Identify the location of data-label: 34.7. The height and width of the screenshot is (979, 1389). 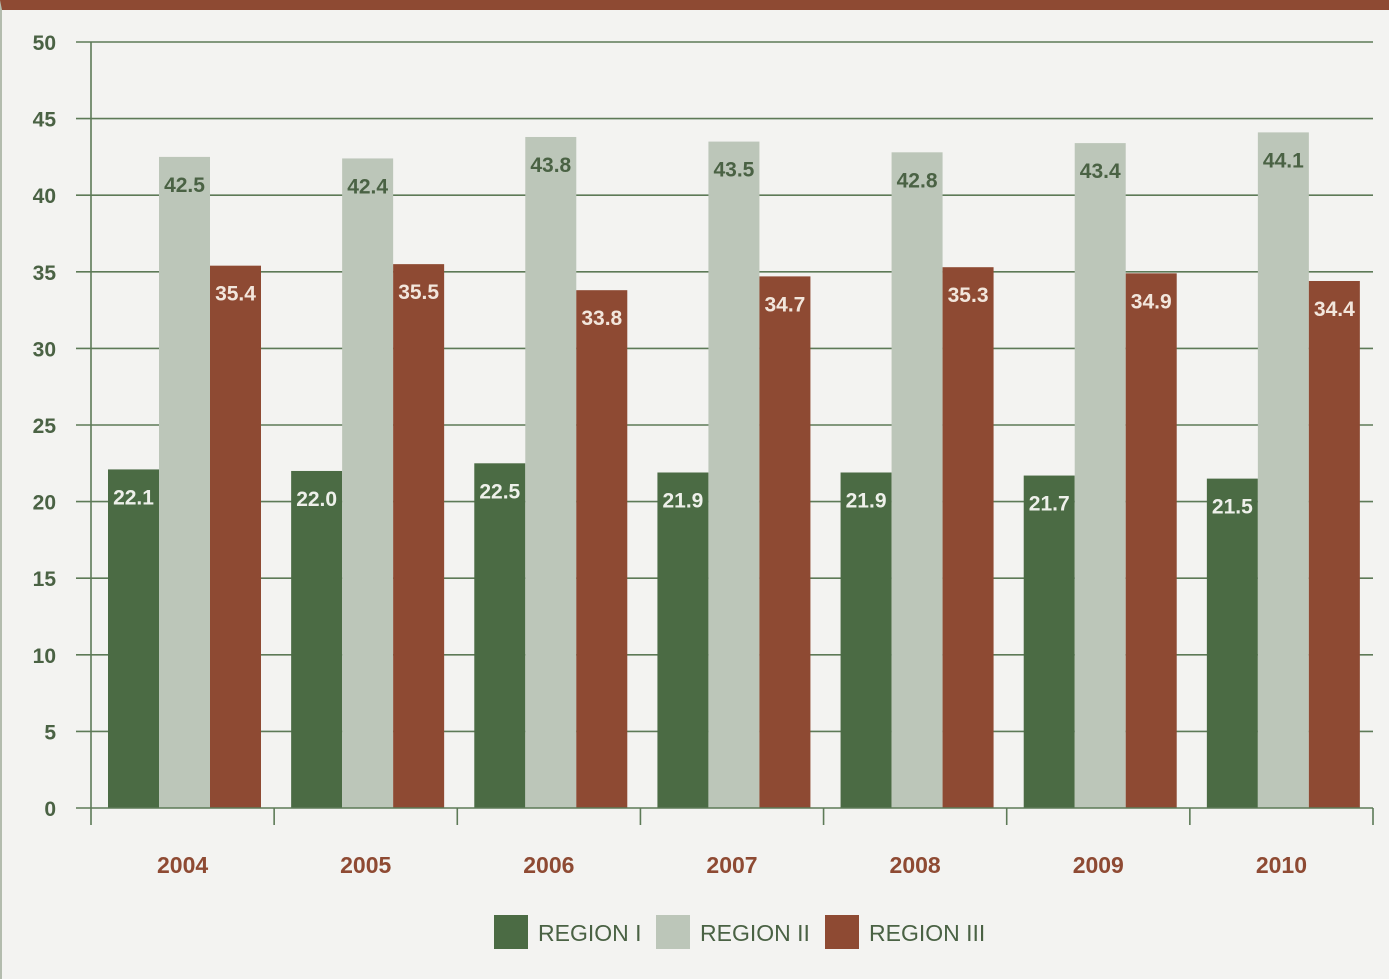
(784, 304).